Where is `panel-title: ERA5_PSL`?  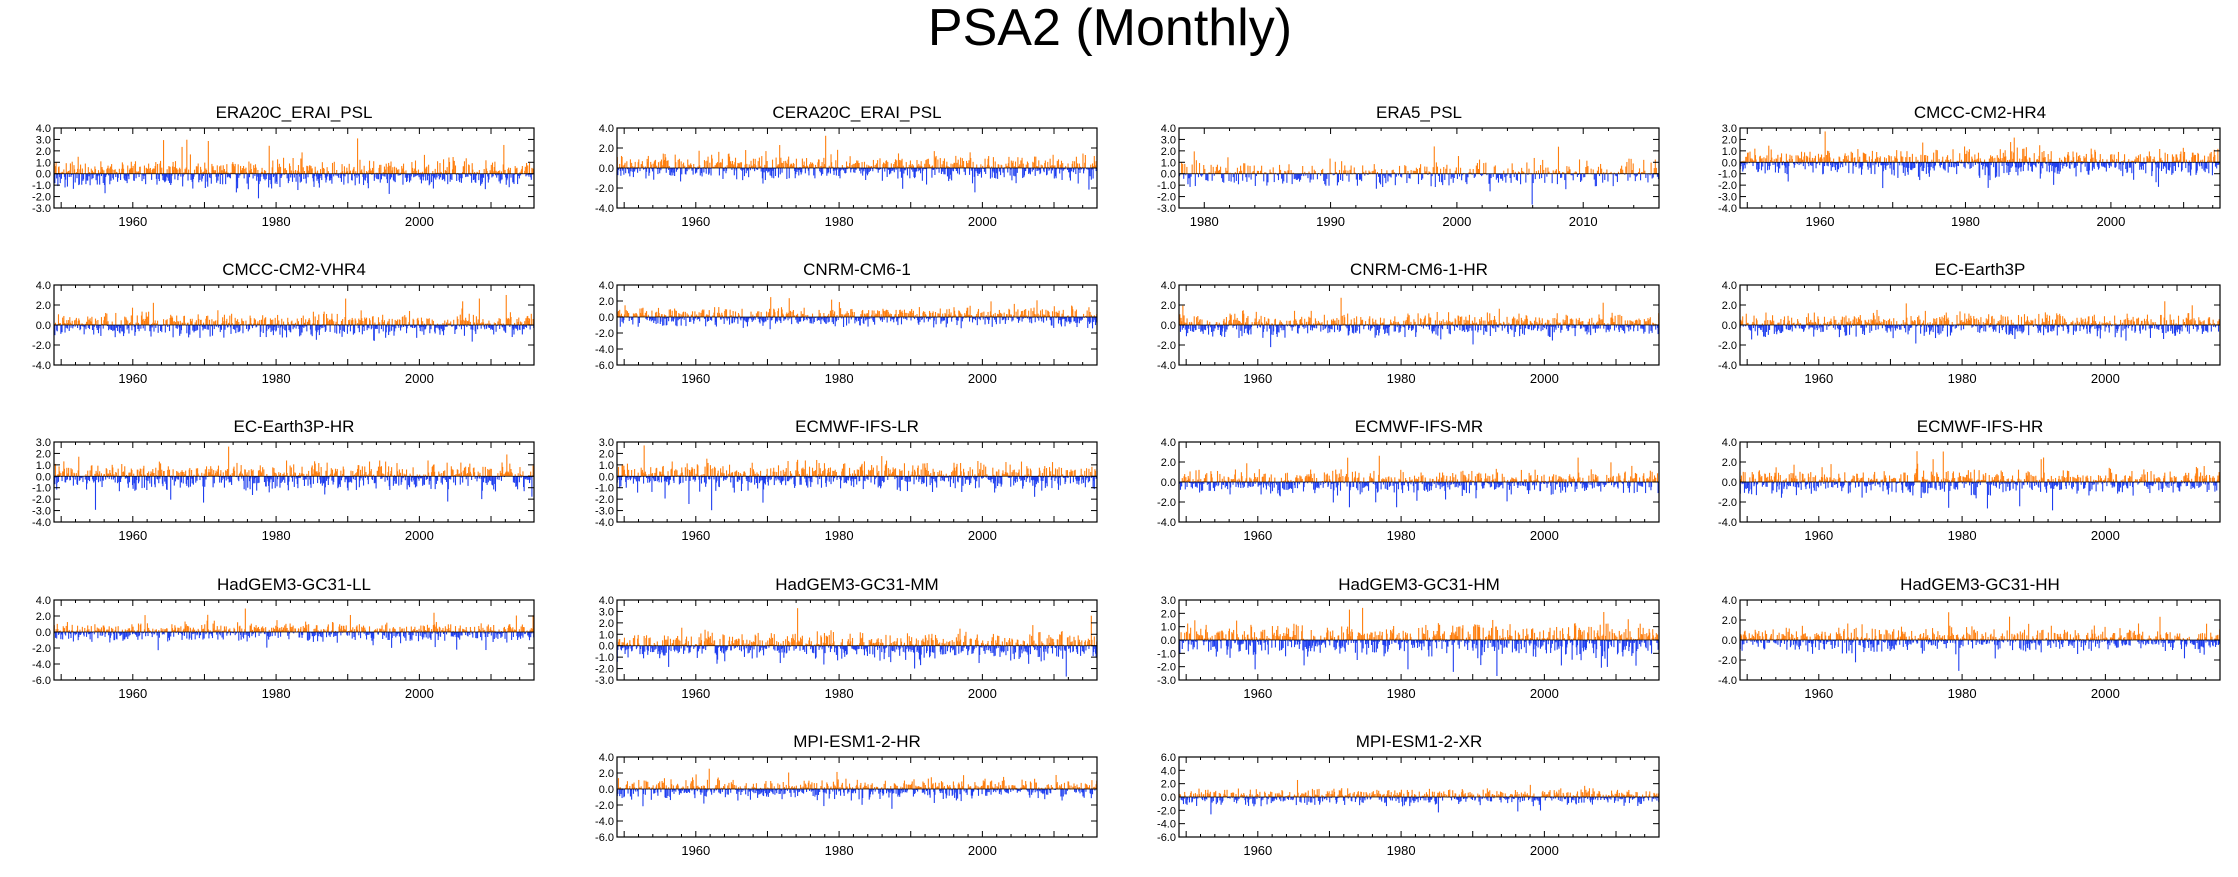
panel-title: ERA5_PSL is located at coordinates (1419, 112).